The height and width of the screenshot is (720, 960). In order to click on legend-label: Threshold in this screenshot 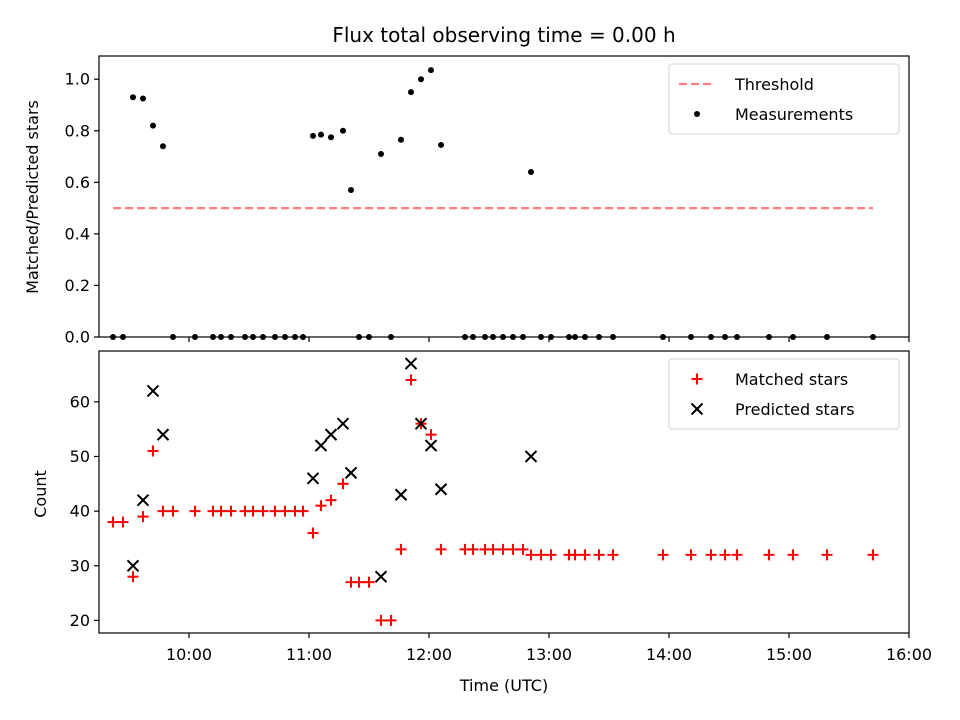, I will do `click(774, 84)`.